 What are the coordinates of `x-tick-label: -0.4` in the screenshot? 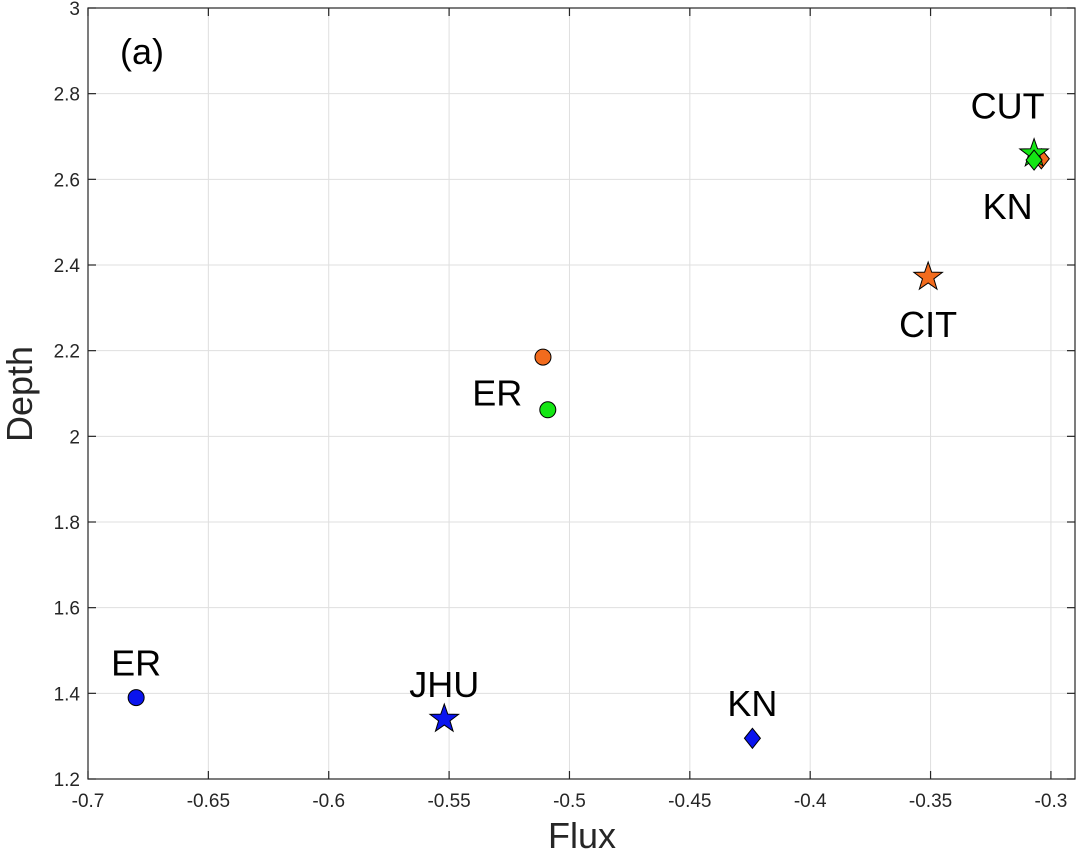 It's located at (810, 801).